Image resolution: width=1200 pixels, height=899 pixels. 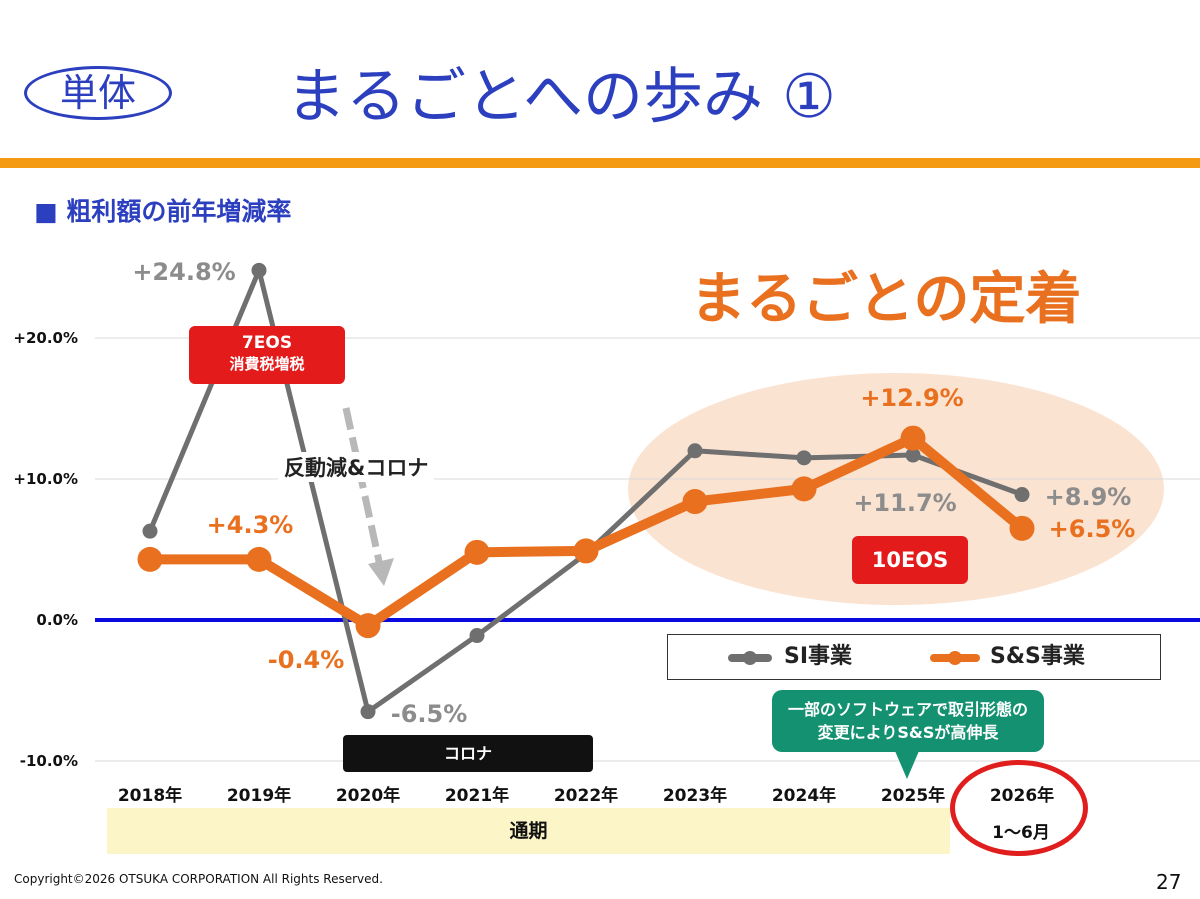 I want to click on legend-item-si: SI事業, so click(x=803, y=657).